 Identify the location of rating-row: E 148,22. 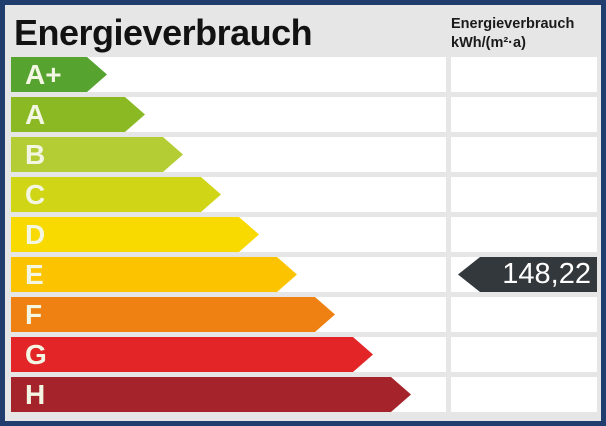
(304, 274).